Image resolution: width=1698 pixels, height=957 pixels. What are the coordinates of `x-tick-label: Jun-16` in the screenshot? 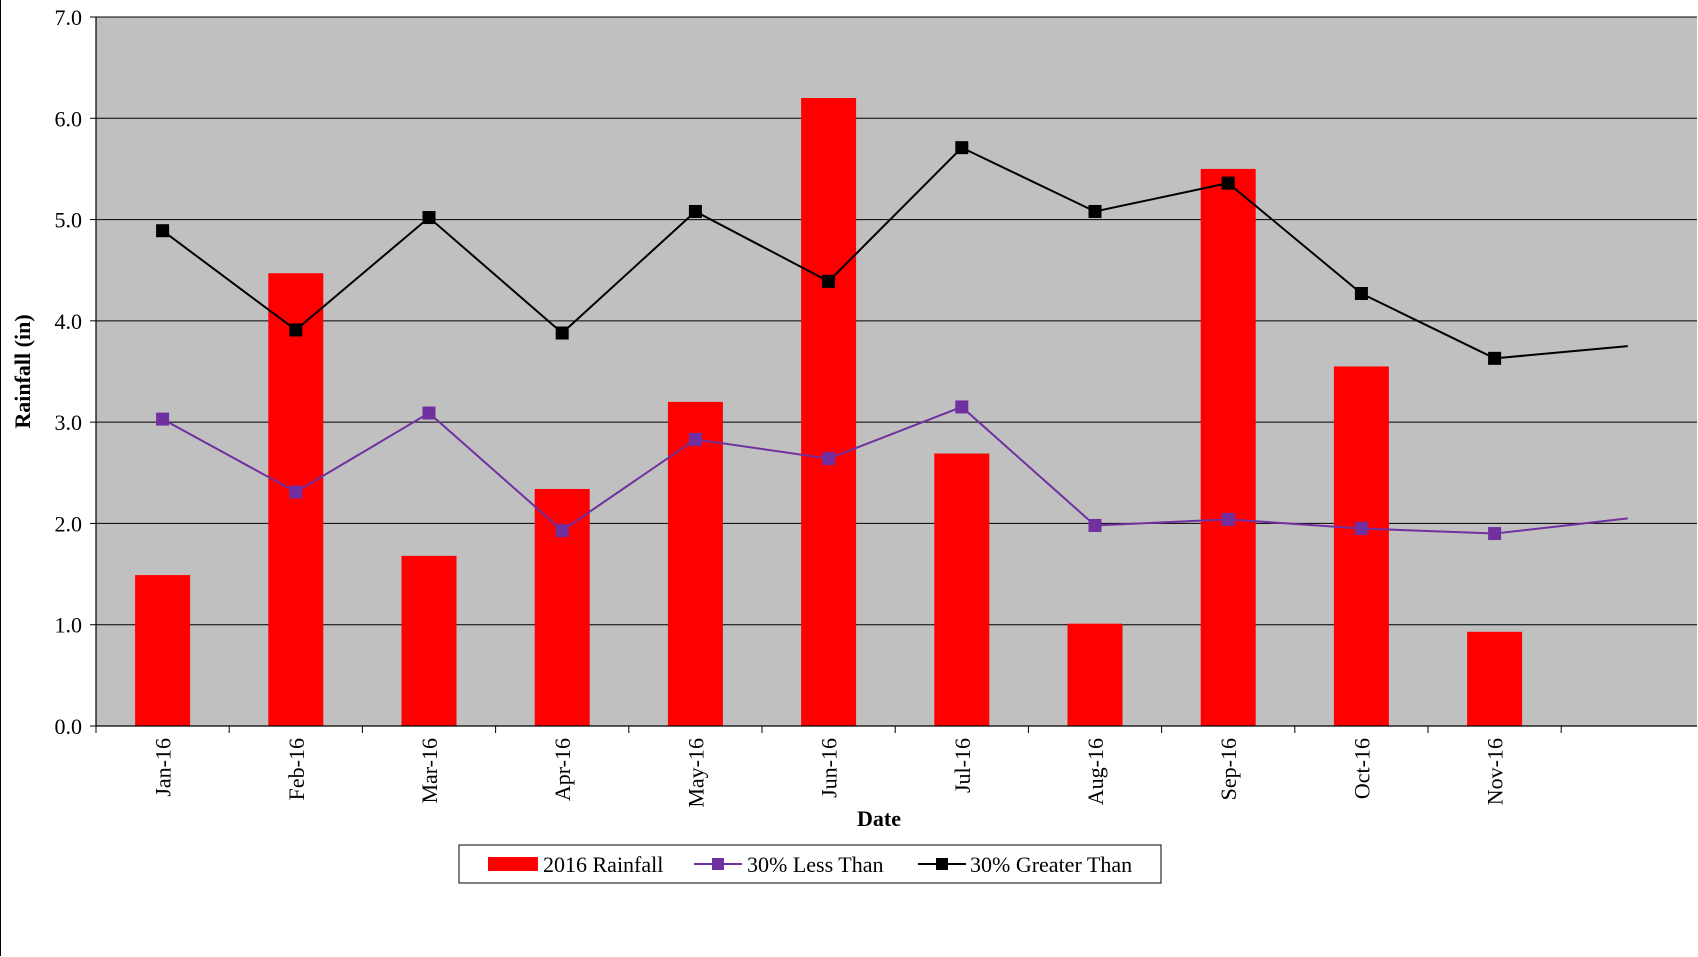 It's located at (829, 768).